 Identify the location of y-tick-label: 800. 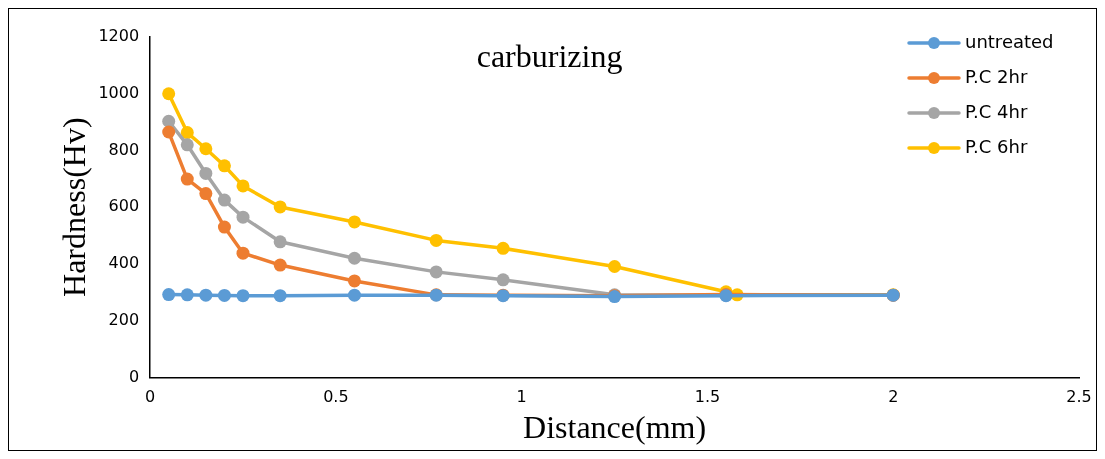
(124, 149).